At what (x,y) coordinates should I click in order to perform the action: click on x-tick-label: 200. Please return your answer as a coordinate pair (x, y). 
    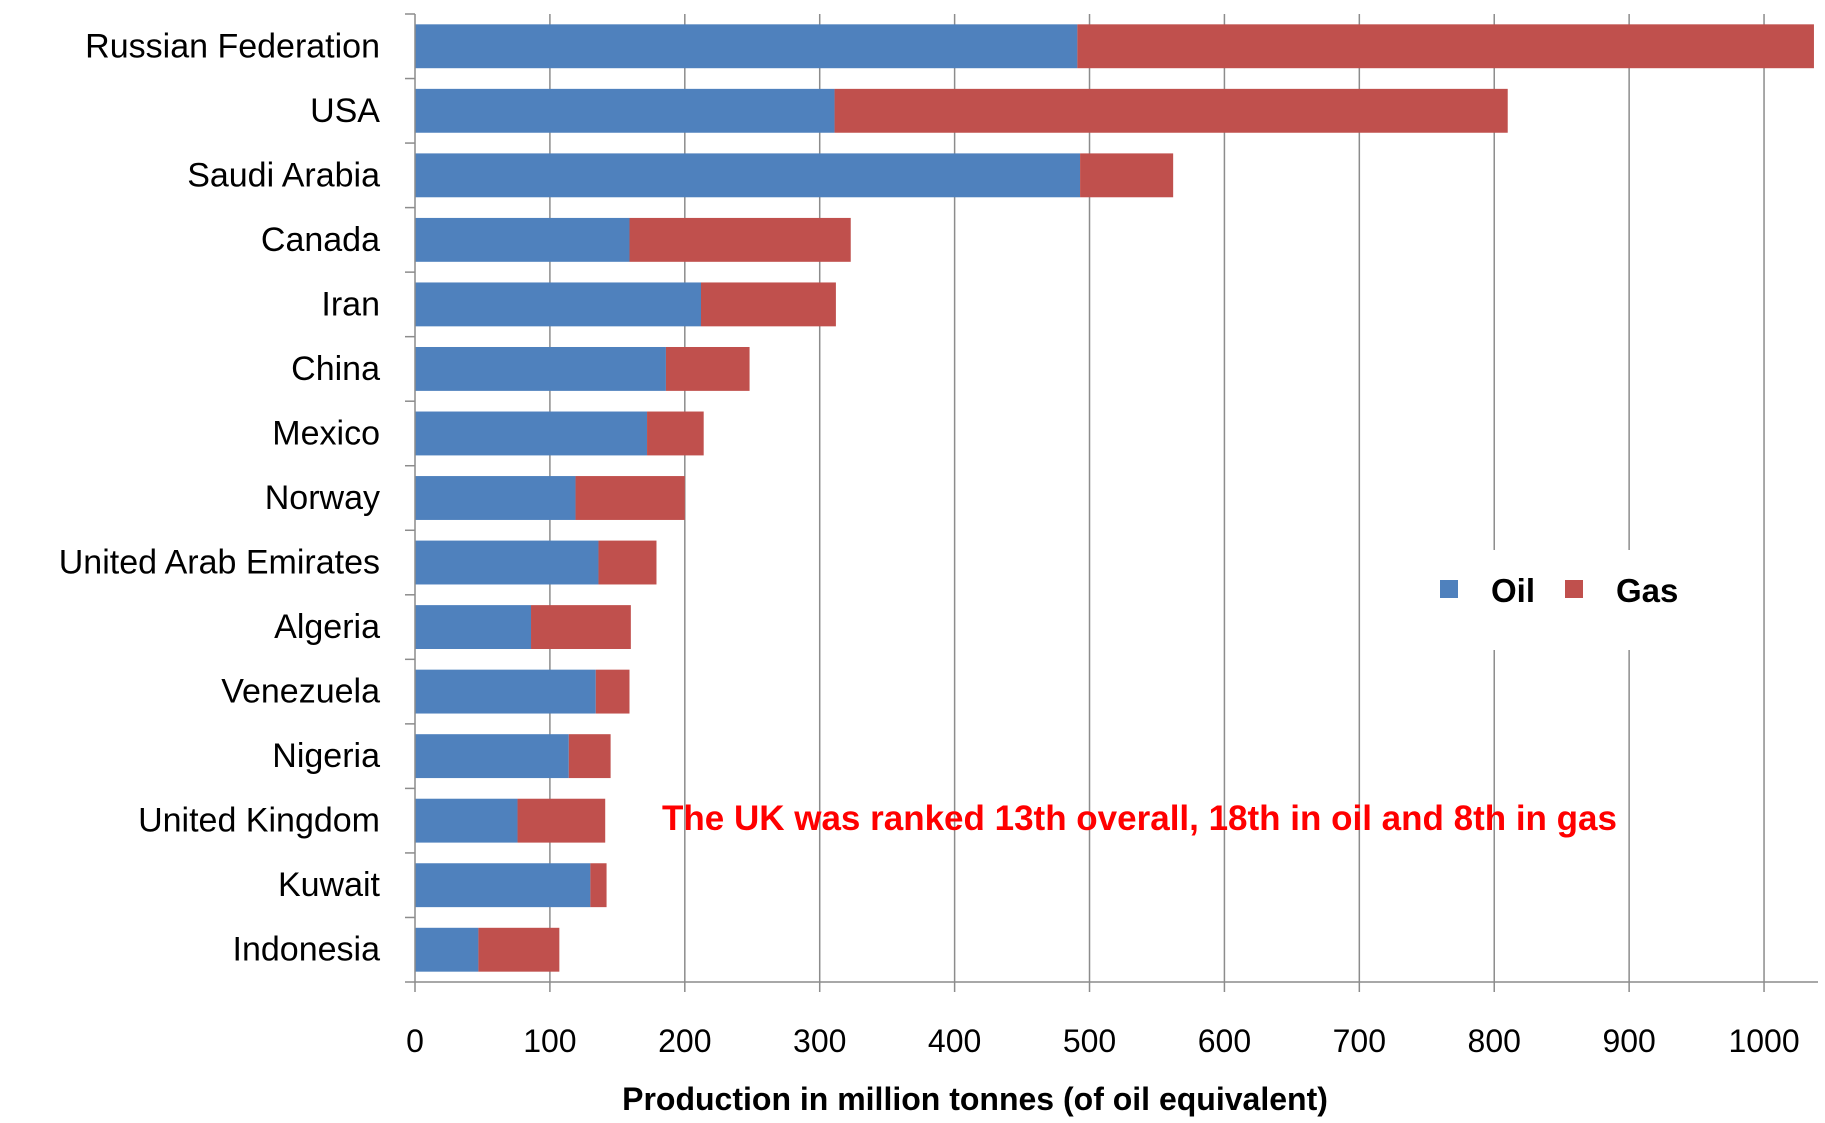
    Looking at the image, I should click on (684, 1041).